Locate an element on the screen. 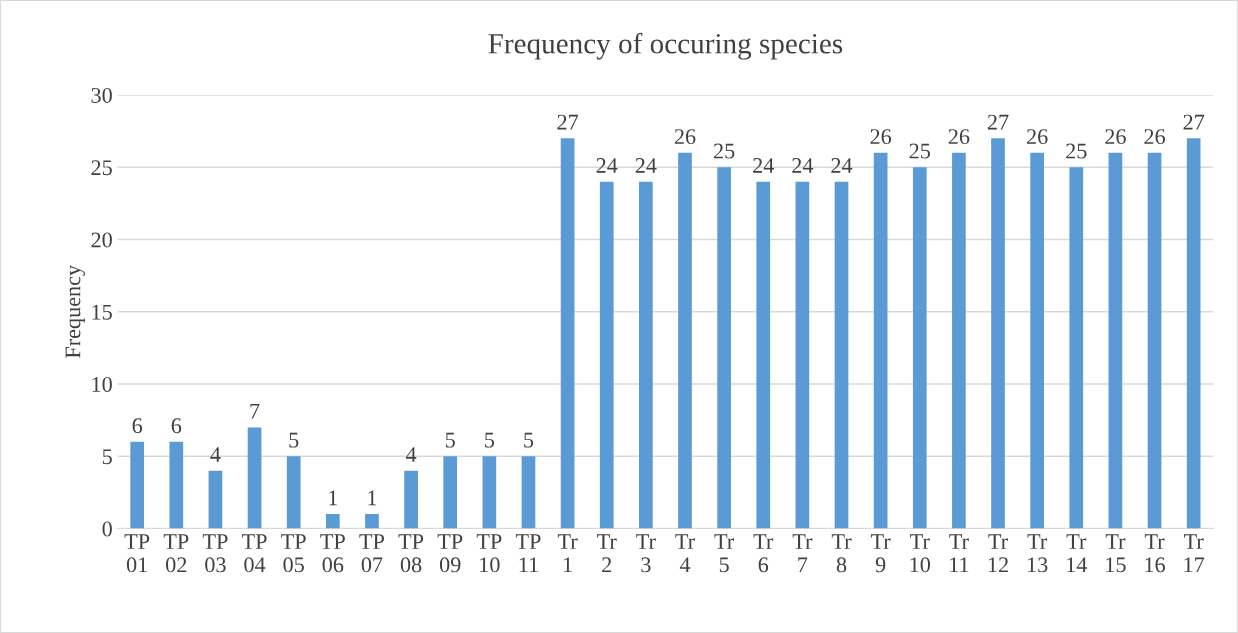  y-tick-label: 15 is located at coordinates (102, 312).